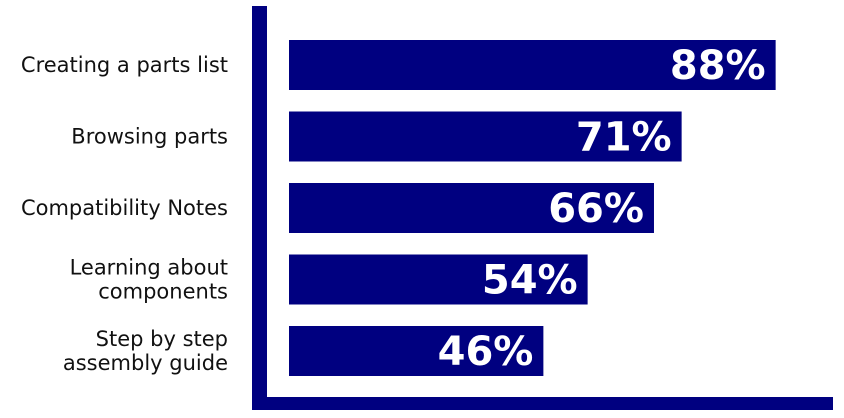 This screenshot has height=418, width=844. Describe the element at coordinates (145, 363) in the screenshot. I see `category-label-4-line-1: assembly guide` at that location.